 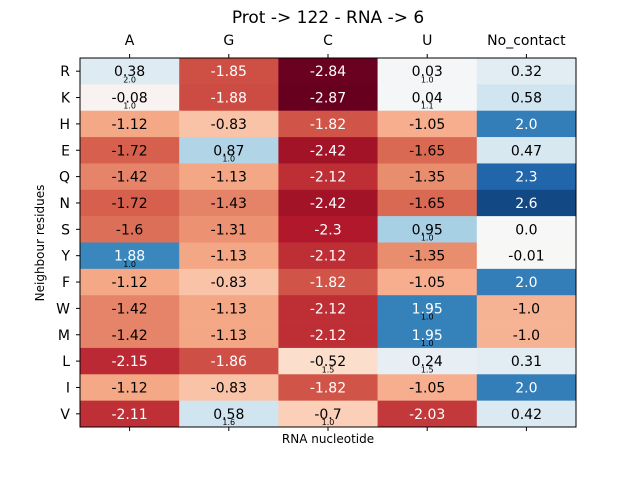 What do you see at coordinates (526, 41) in the screenshot?
I see `x-tick-label: No_contact` at bounding box center [526, 41].